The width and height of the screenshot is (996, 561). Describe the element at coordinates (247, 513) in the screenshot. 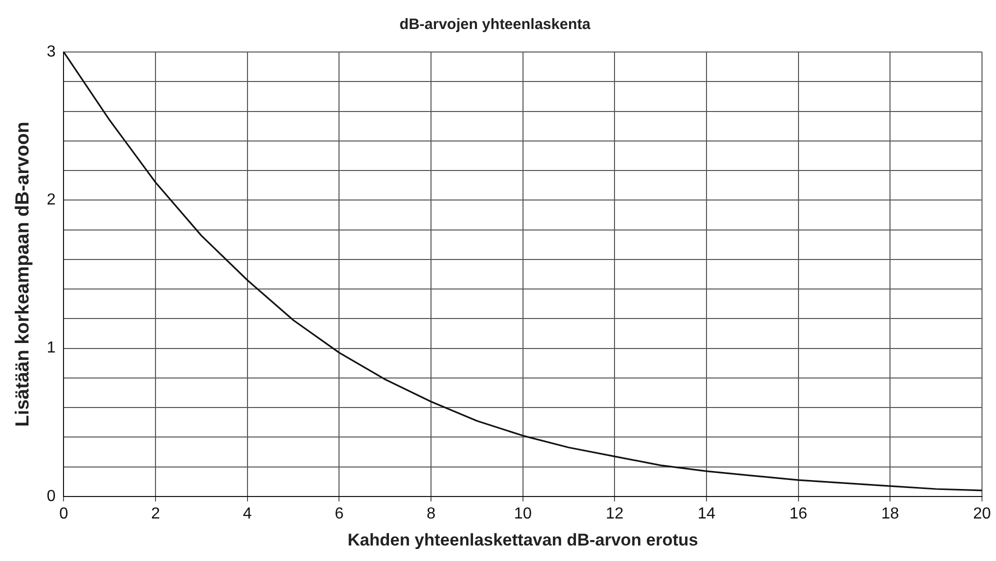

I see `x-tick-label: 4` at that location.